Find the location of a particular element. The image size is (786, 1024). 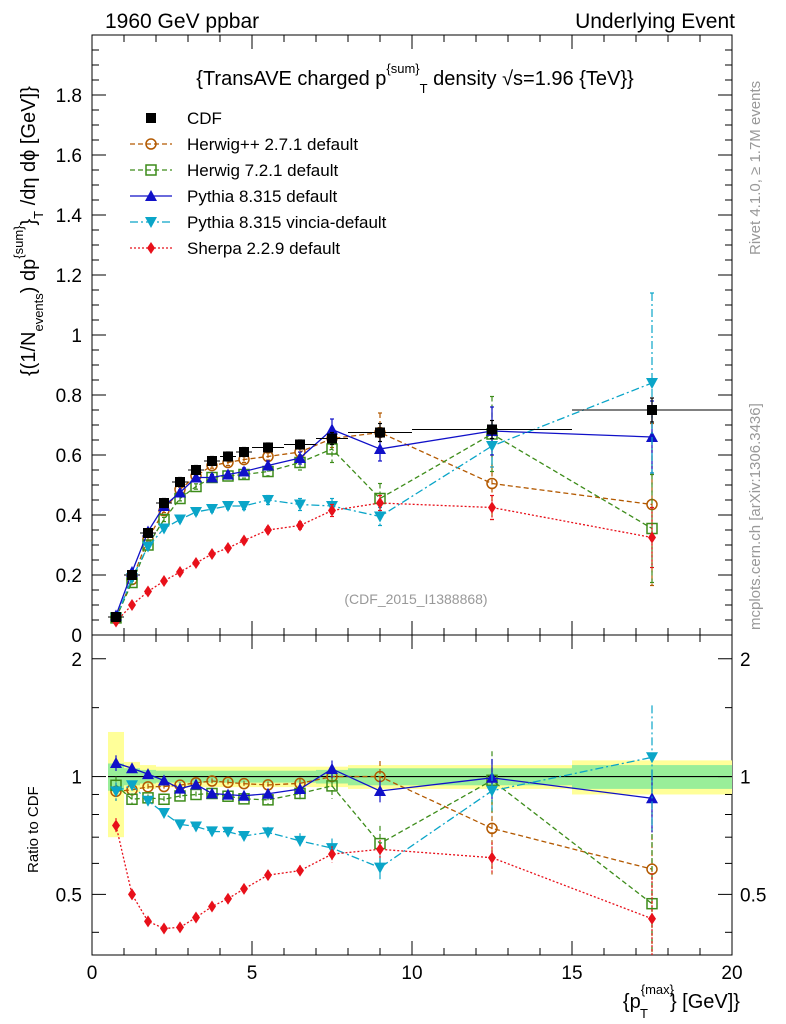

rivet-label: Rivet 4.1.0, ≥ 1.7M events is located at coordinates (755, 168).